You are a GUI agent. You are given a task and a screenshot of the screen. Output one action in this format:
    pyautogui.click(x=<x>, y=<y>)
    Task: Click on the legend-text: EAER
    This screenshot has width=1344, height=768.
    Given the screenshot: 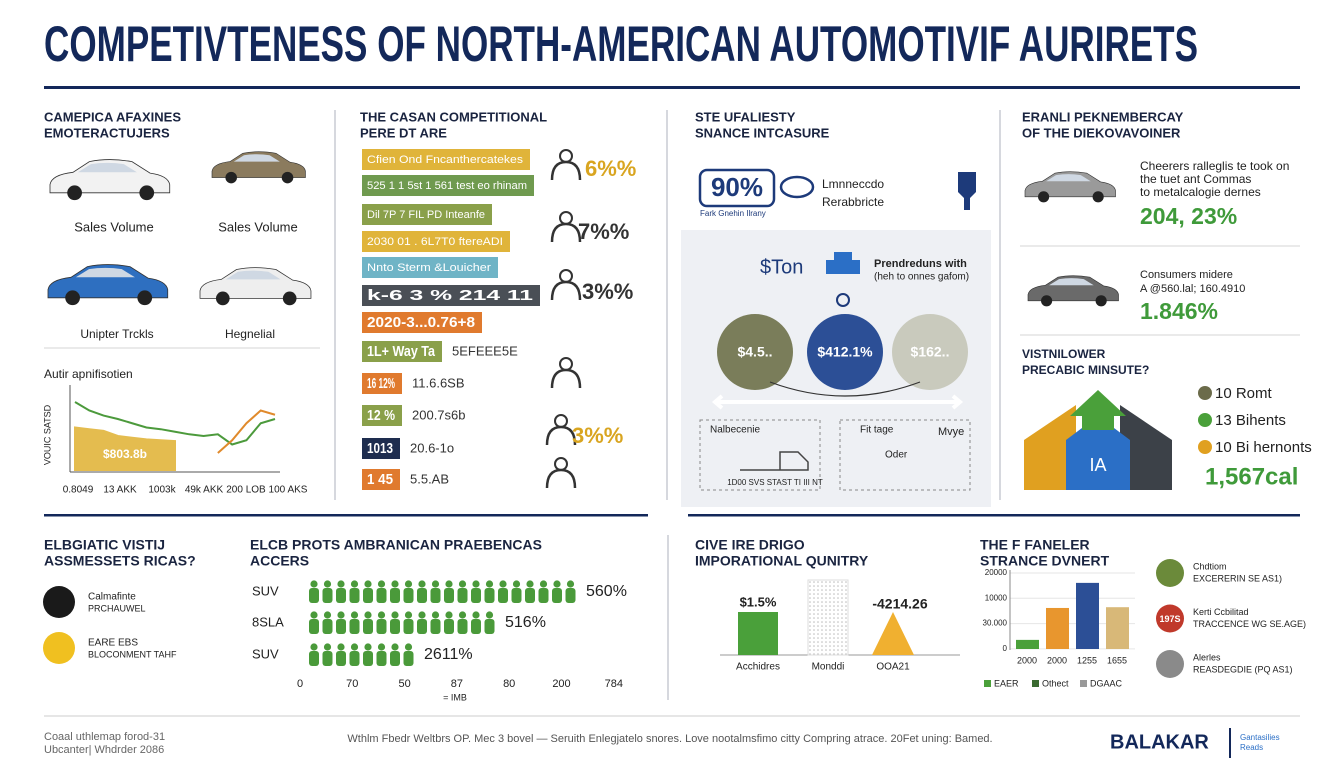 What is the action you would take?
    pyautogui.click(x=1006, y=683)
    